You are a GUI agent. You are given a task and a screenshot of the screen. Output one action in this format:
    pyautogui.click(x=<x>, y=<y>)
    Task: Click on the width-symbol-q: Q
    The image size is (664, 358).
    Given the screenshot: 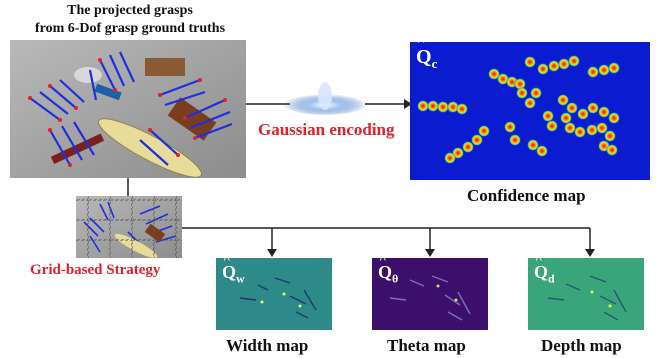 What is the action you would take?
    pyautogui.click(x=229, y=272)
    